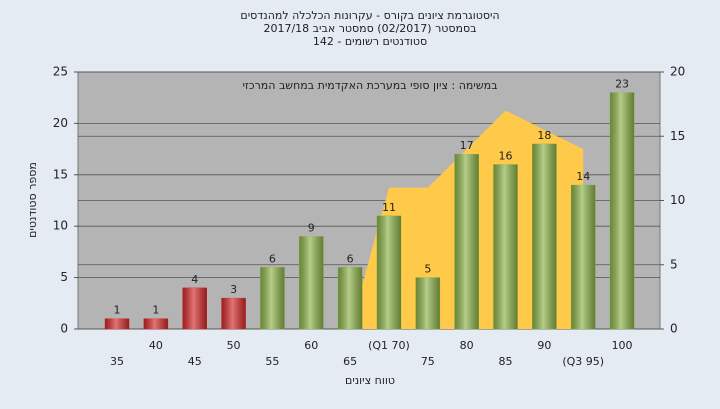 The image size is (720, 409). Describe the element at coordinates (677, 136) in the screenshot. I see `y2-tick-label: 15` at that location.